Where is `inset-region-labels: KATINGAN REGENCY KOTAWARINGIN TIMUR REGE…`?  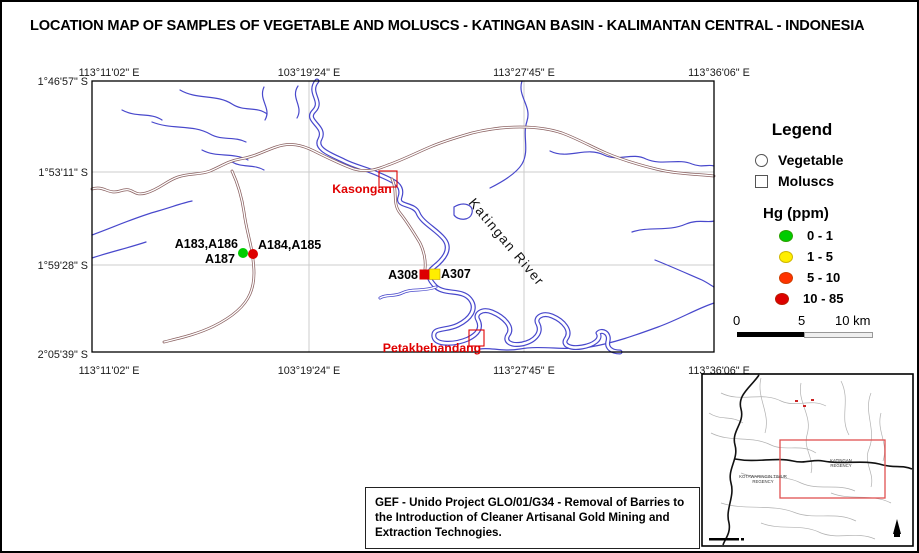 inset-region-labels: KATINGAN REGENCY KOTAWARINGIN TIMUR REGE… is located at coordinates (795, 471).